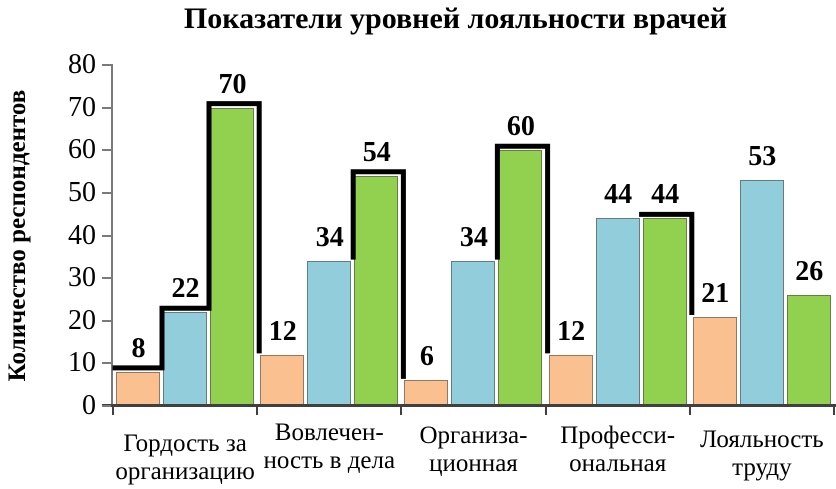 The height and width of the screenshot is (489, 836). Describe the element at coordinates (17, 235) in the screenshot. I see `y-axis-title: Количество респондентов` at that location.